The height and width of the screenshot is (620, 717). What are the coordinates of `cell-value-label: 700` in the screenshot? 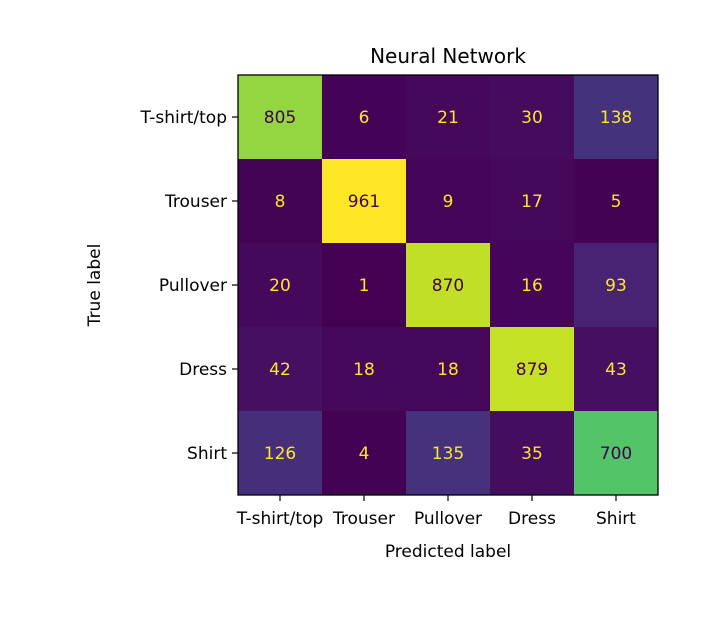 It's located at (616, 454).